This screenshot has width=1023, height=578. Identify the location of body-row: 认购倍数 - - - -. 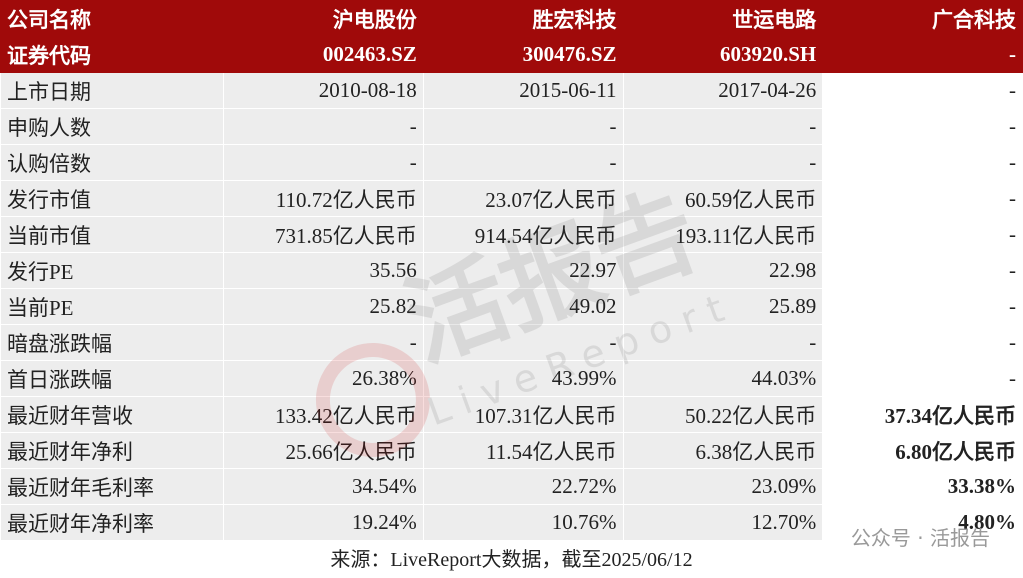
(511, 162).